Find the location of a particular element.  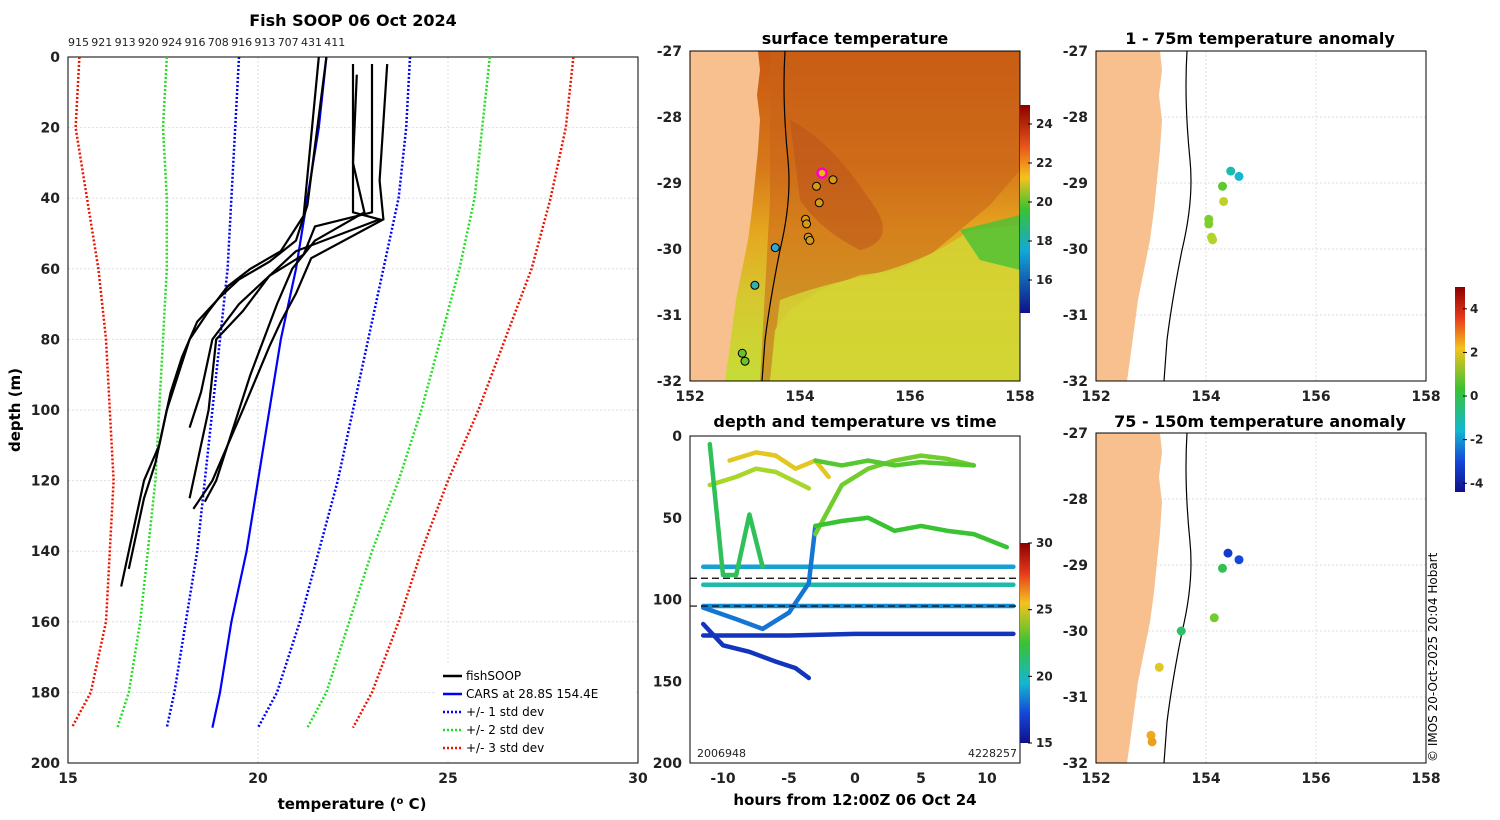

anomaly-shallow-map is located at coordinates (1144, 216).